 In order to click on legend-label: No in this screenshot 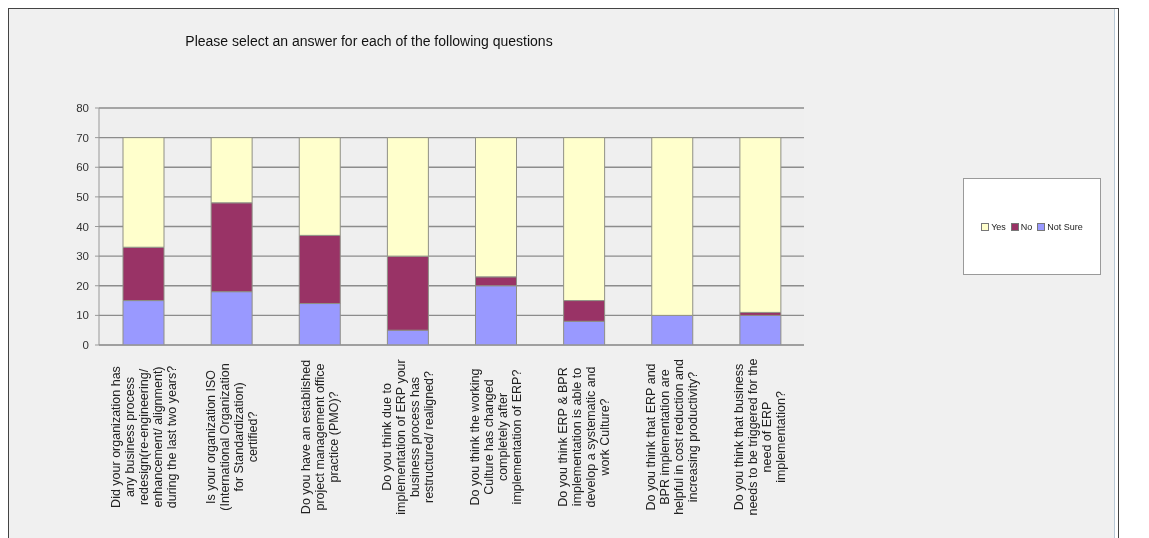, I will do `click(1026, 226)`.